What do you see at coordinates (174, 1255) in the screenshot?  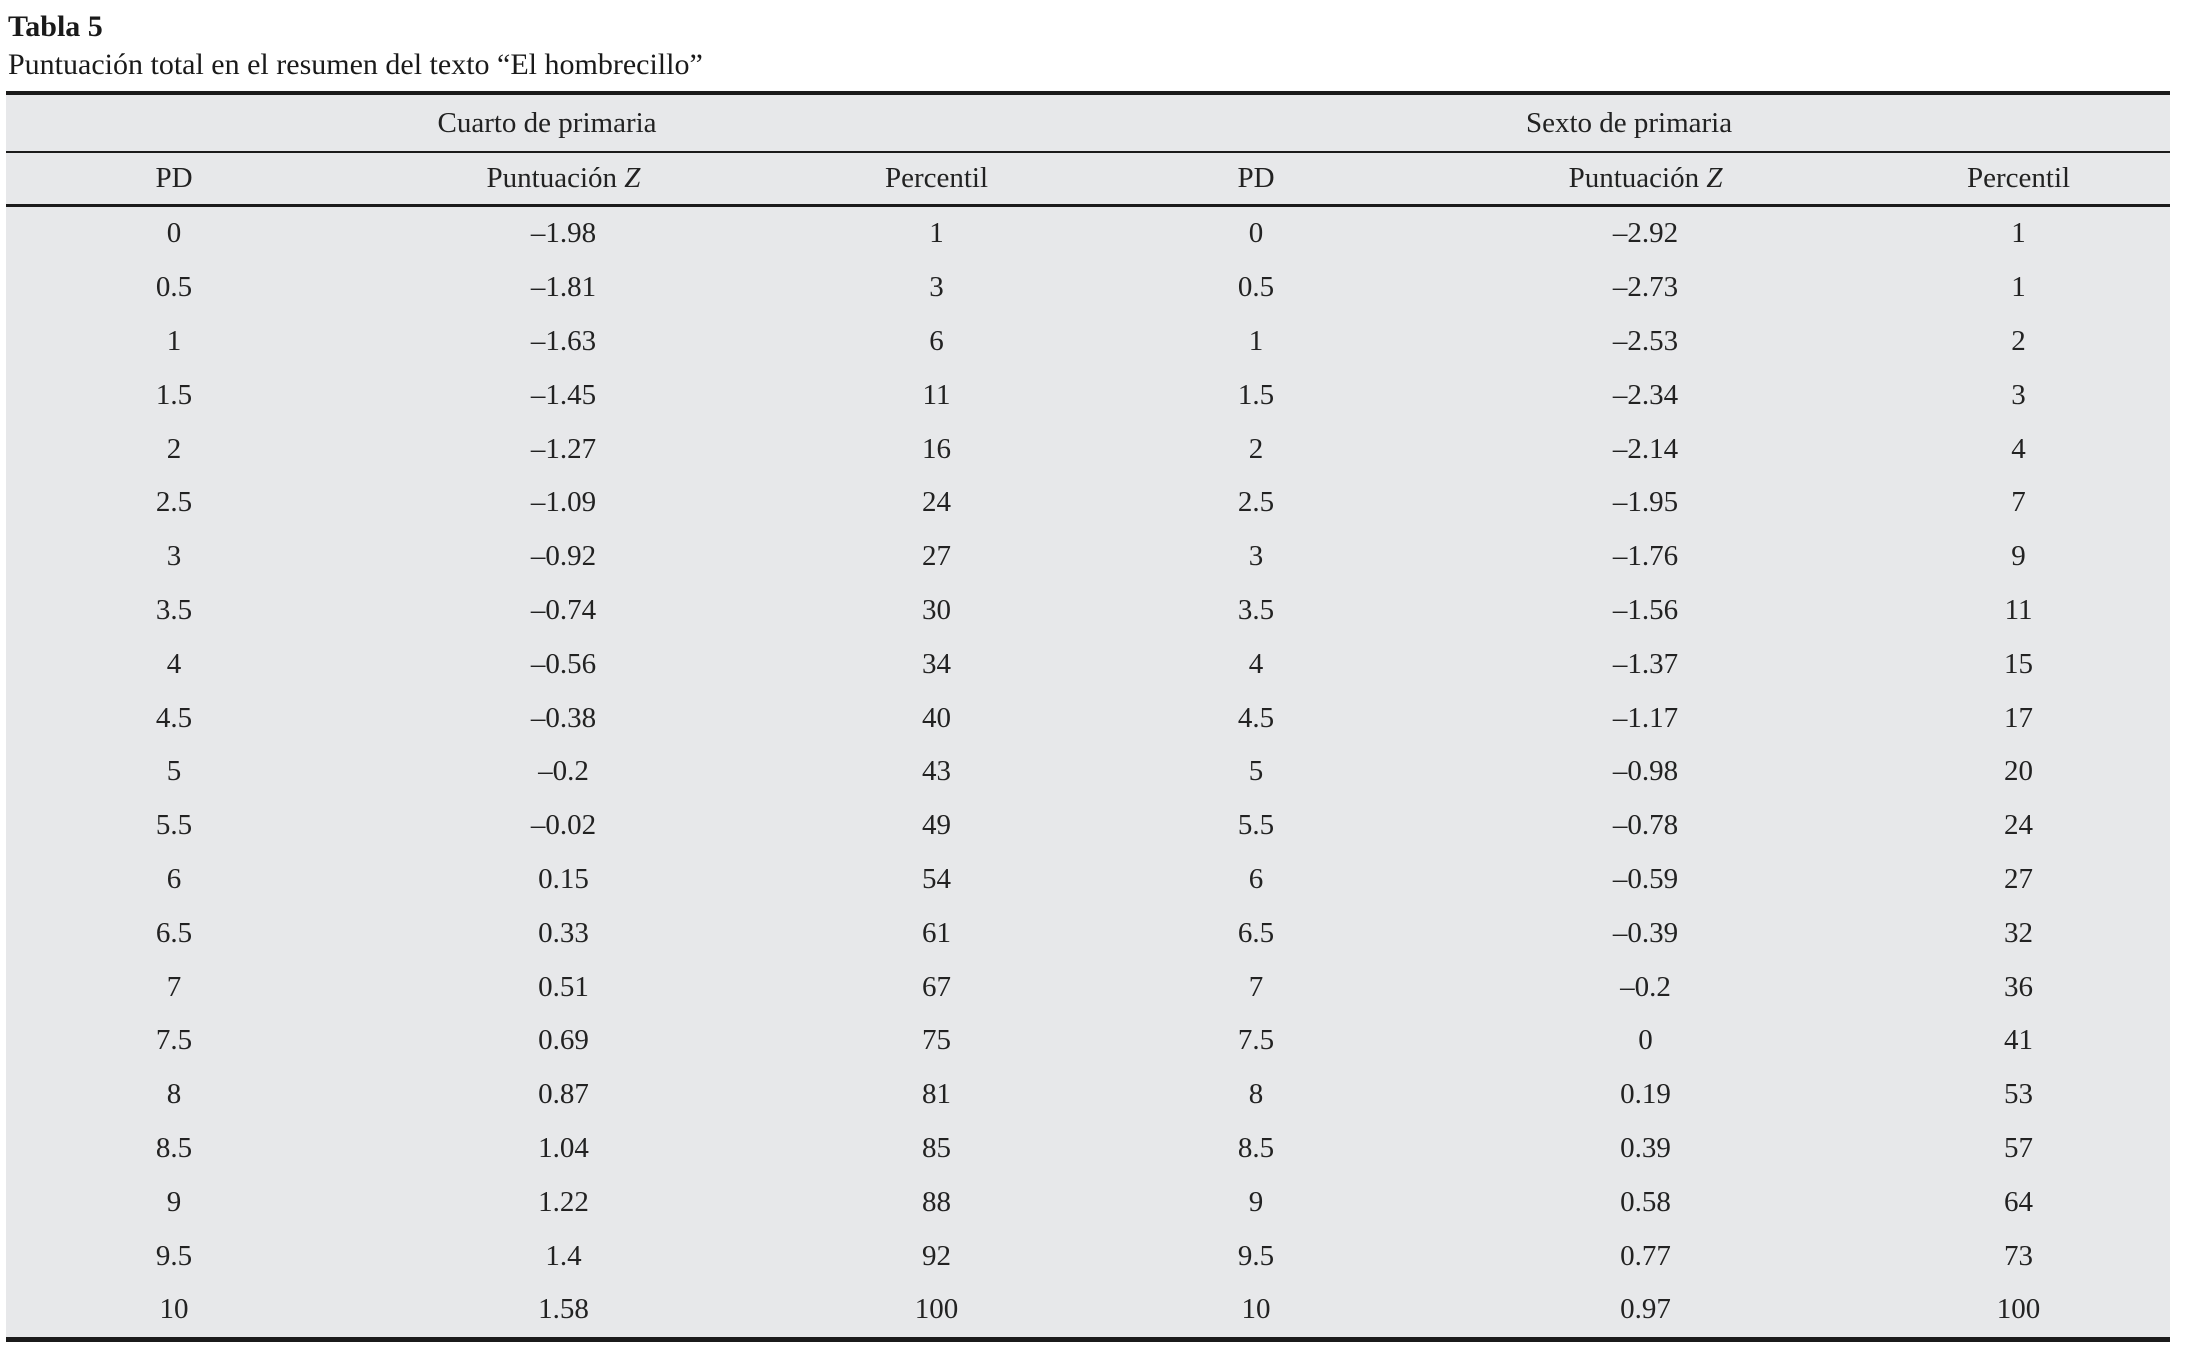 I see `cell-pd-group1: 9.5` at bounding box center [174, 1255].